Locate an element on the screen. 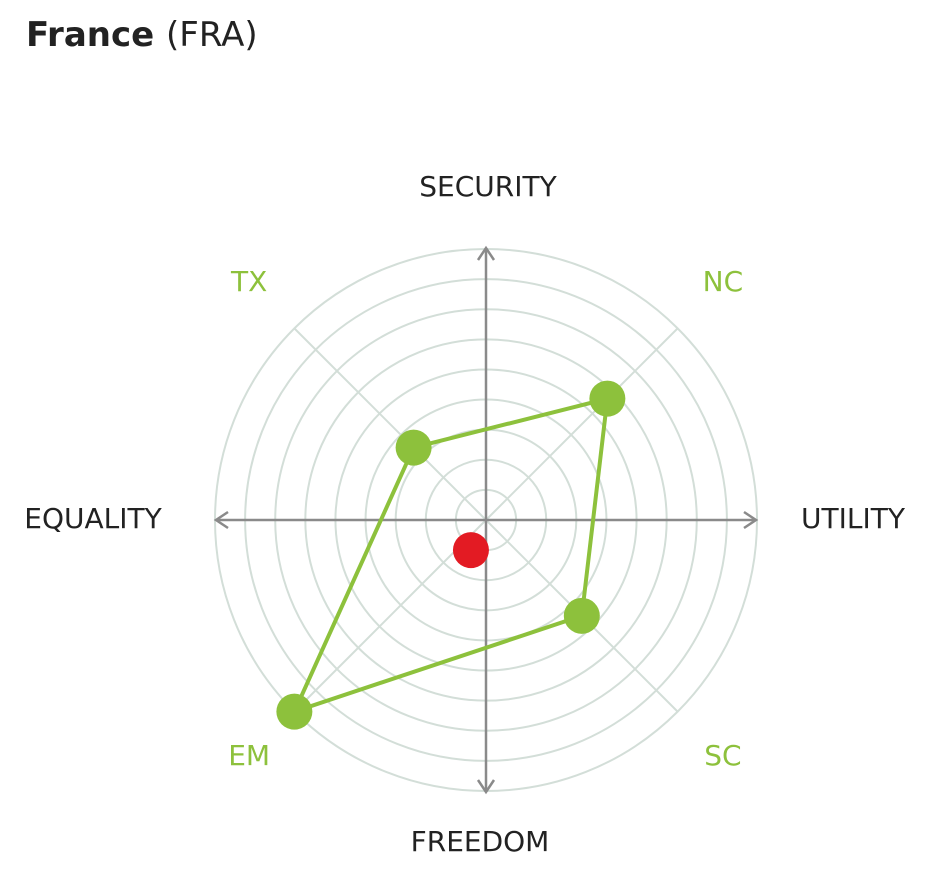 The height and width of the screenshot is (879, 926). category-label: TX is located at coordinates (248, 281).